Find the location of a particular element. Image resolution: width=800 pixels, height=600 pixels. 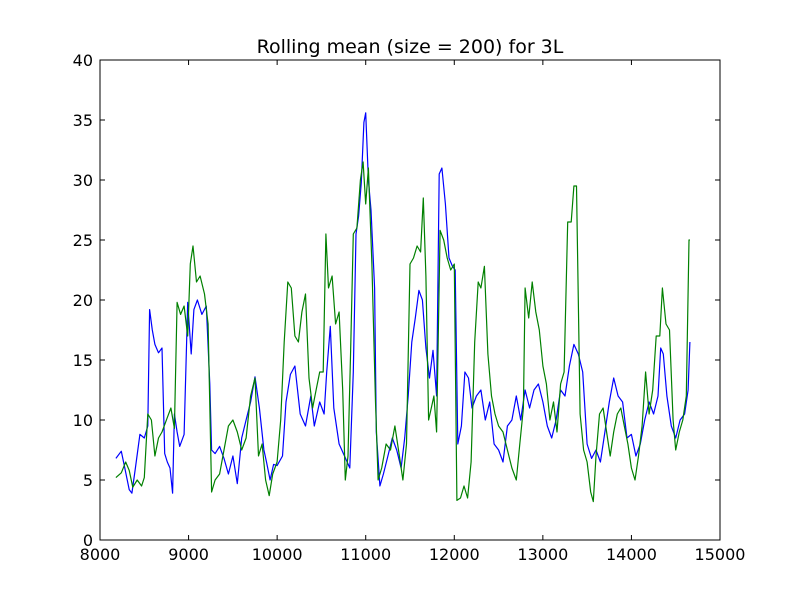

x-tick-label: 12000 is located at coordinates (454, 554).